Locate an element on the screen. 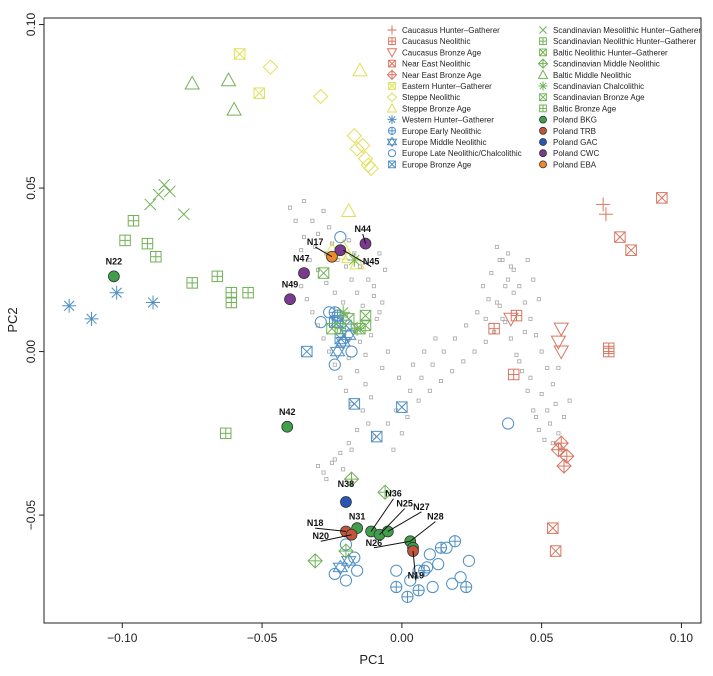  sample-label-n36: N36 is located at coordinates (393, 494).